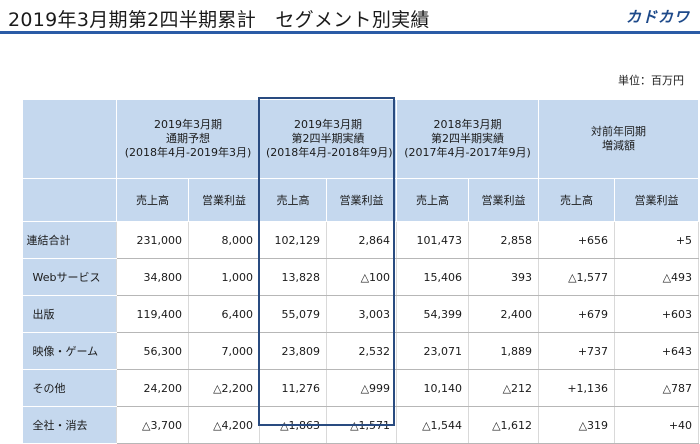  I want to click on unit-label: 単位：百万円, so click(651, 80).